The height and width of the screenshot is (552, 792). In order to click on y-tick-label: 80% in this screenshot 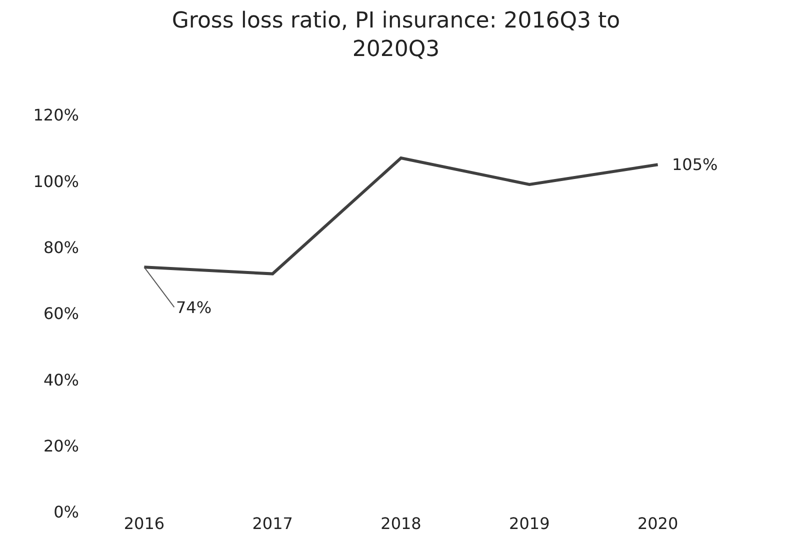, I will do `click(61, 247)`.